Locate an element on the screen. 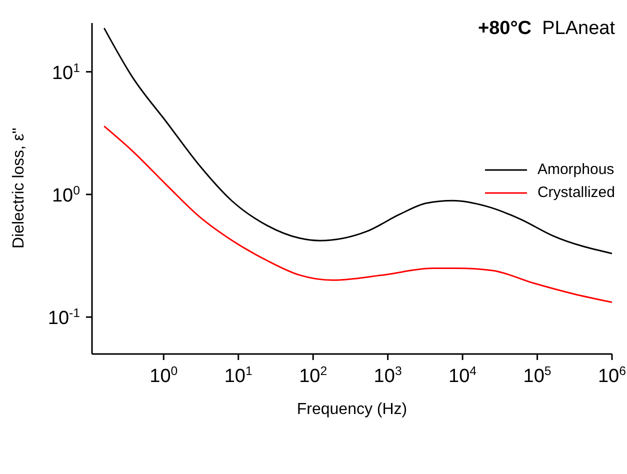 The width and height of the screenshot is (627, 474). x-tick-label: 10$^{5}$ is located at coordinates (537, 375).